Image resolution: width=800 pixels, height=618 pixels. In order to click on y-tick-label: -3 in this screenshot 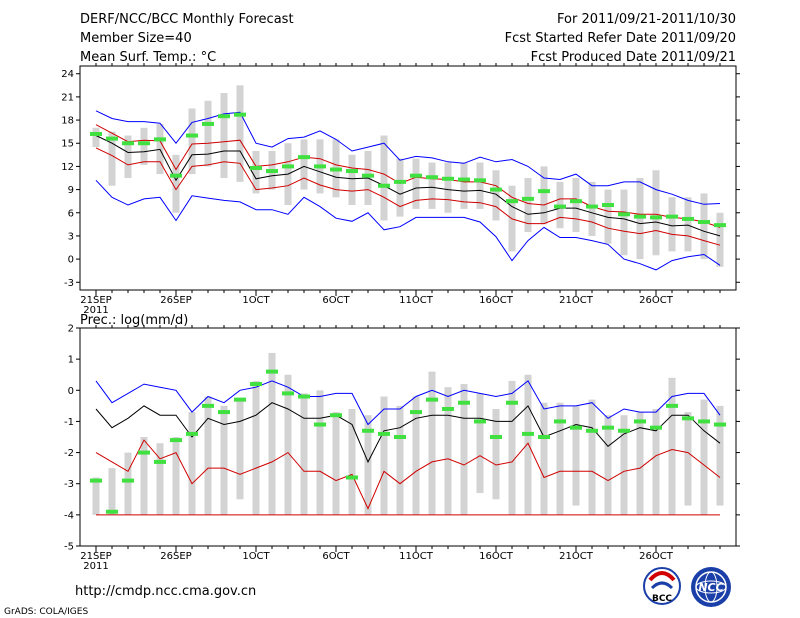, I will do `click(69, 484)`.